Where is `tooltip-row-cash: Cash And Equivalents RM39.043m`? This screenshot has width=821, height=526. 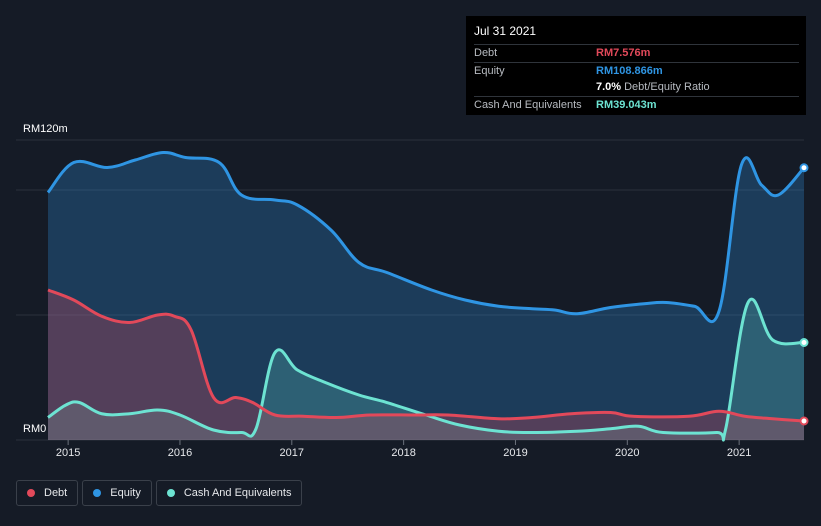 tooltip-row-cash: Cash And Equivalents RM39.043m is located at coordinates (636, 104).